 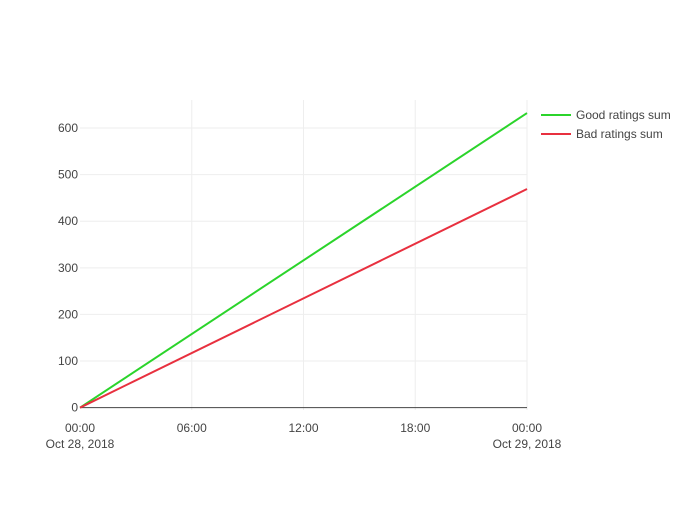 I want to click on legend-label: Good ratings sum, so click(x=623, y=115).